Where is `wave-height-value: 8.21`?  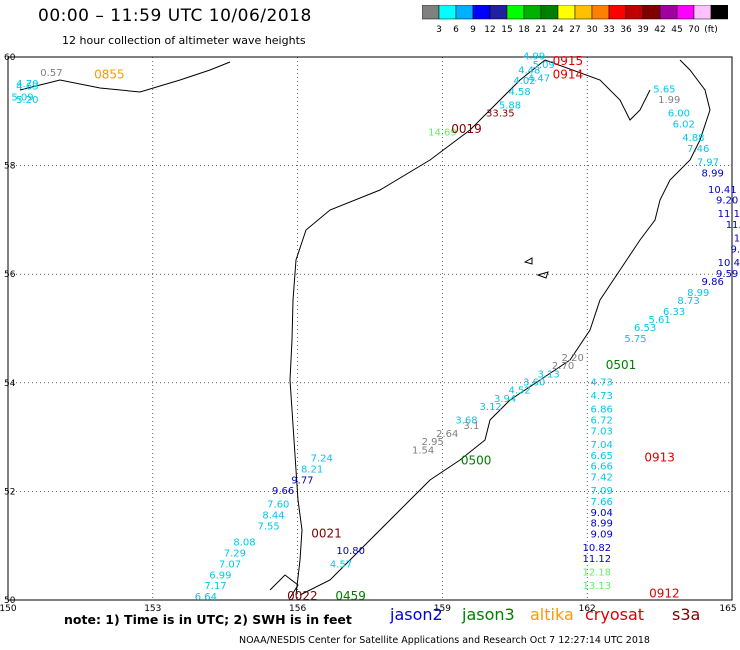 wave-height-value: 8.21 is located at coordinates (312, 469).